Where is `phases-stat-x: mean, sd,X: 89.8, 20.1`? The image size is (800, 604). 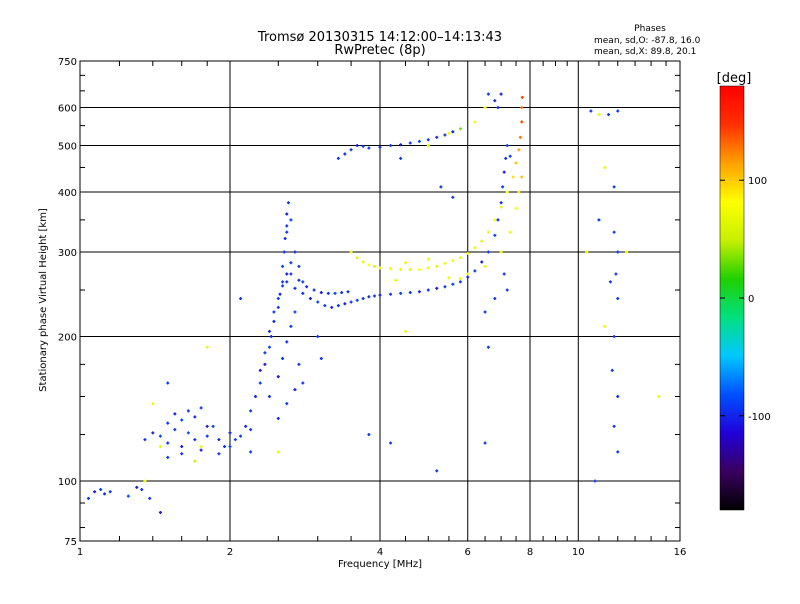
phases-stat-x: mean, sd,X: 89.8, 20.1 is located at coordinates (645, 52).